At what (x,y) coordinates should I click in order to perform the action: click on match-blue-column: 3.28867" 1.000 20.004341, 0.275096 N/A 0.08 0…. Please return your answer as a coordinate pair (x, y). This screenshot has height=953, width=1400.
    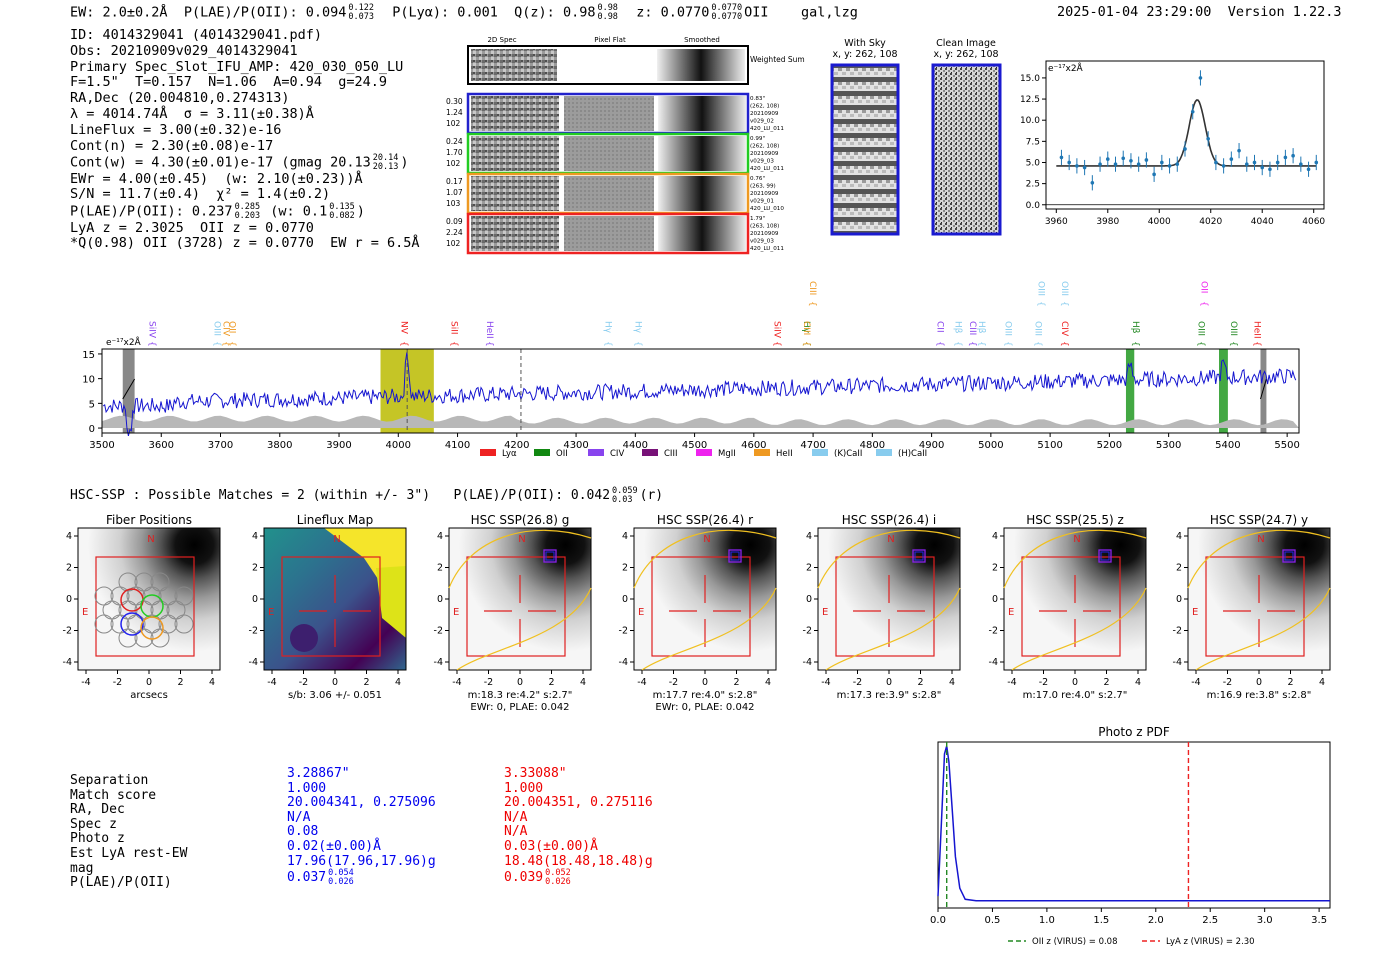
    Looking at the image, I should click on (361, 826).